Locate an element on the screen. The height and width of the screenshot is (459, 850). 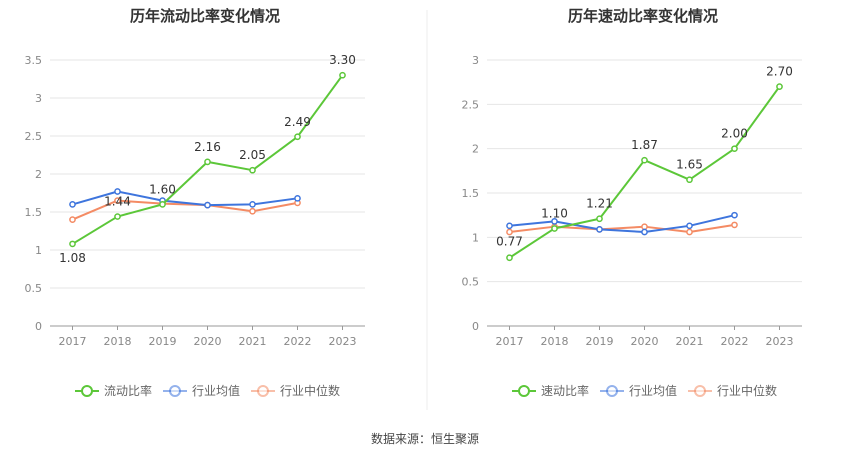
data-label: 1.44 is located at coordinates (117, 202).